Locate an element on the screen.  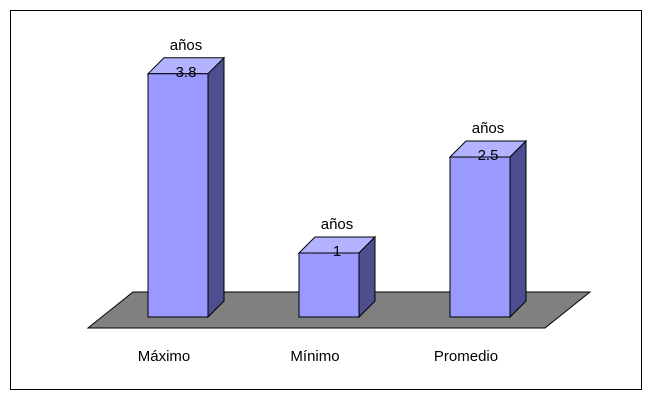
x-tick-label: Promedio is located at coordinates (466, 356).